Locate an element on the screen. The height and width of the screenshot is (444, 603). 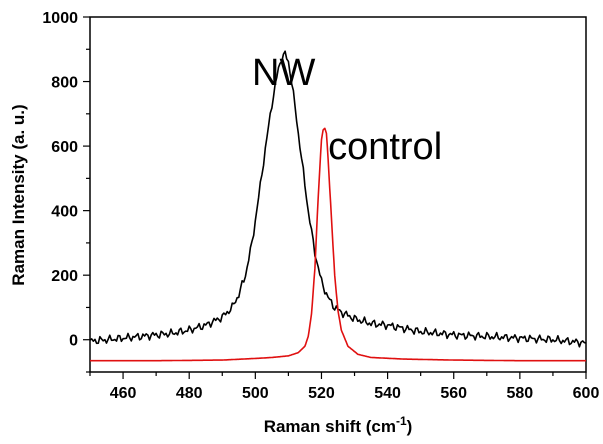
x-tick-label: 580 is located at coordinates (520, 393).